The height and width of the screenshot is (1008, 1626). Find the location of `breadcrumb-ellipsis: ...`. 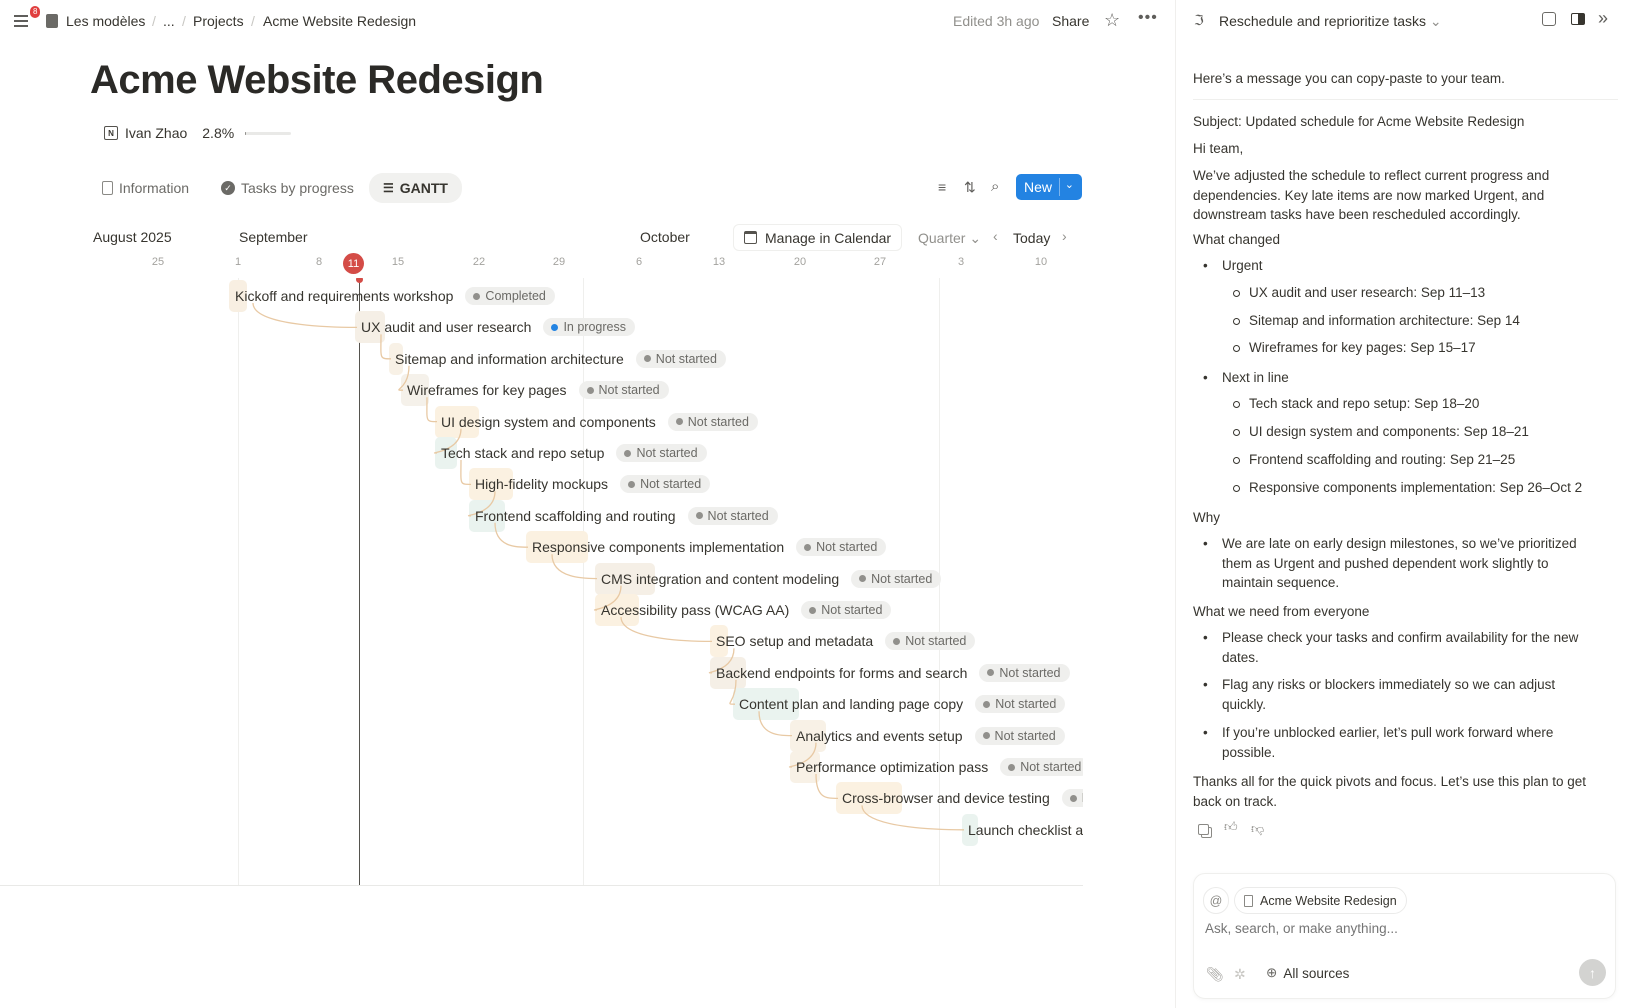

breadcrumb-ellipsis: ... is located at coordinates (169, 21).